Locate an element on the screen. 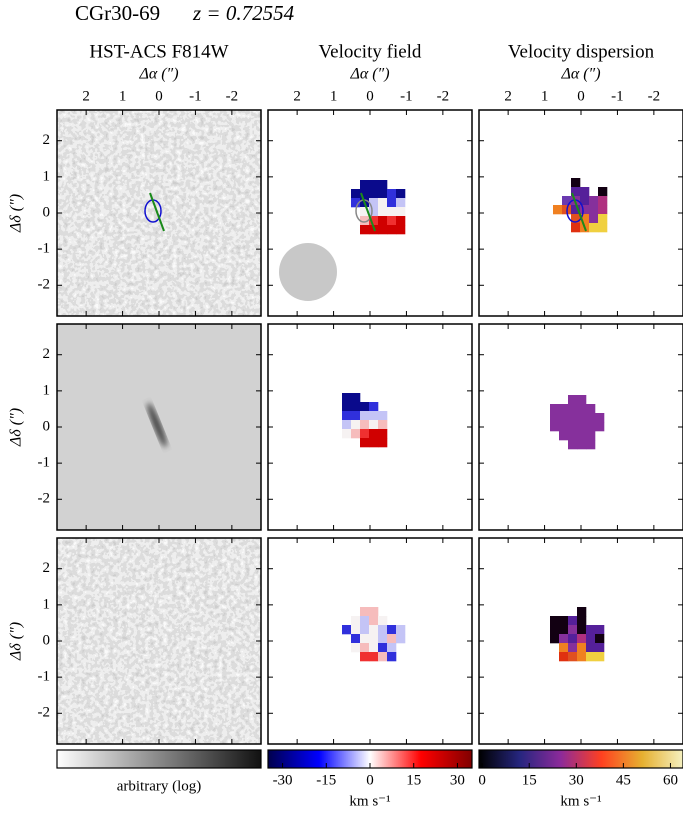 Image resolution: width=683 pixels, height=818 pixels. colorbar-label: km s⁻¹ is located at coordinates (369, 801).